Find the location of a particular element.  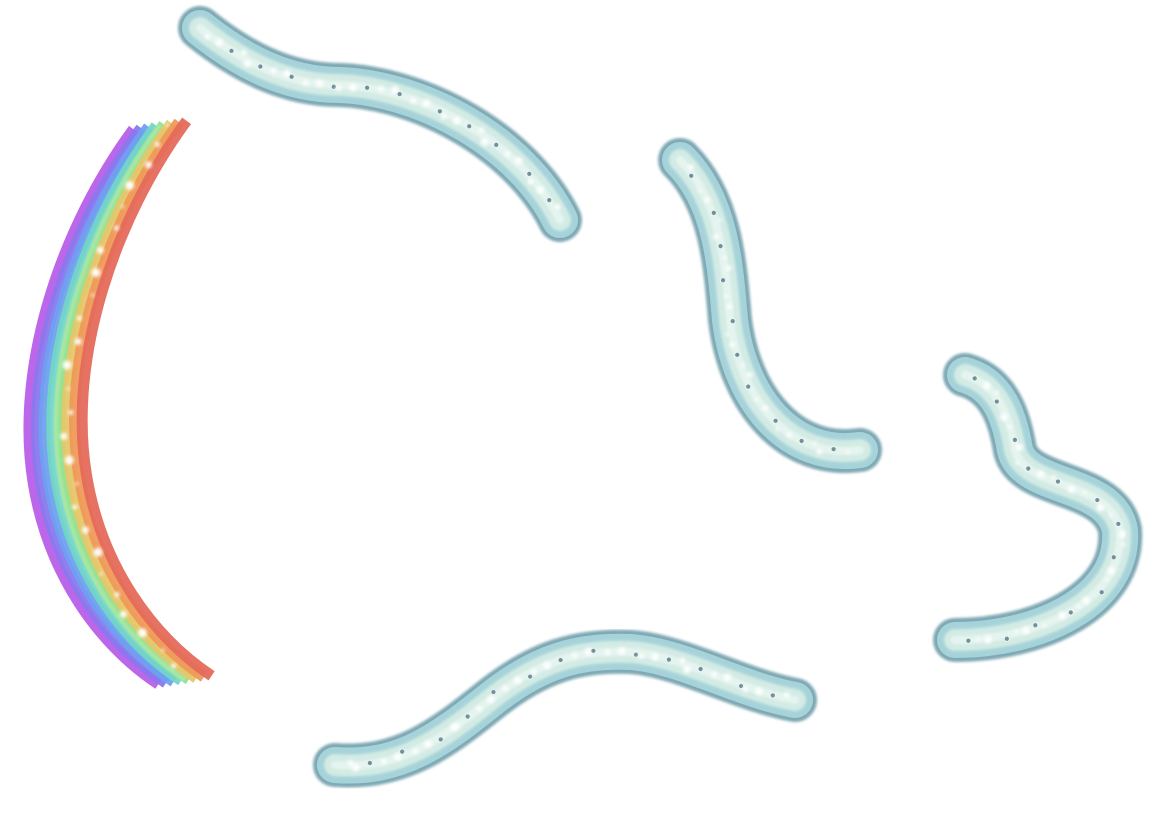

tube-middle is located at coordinates (770, 306).